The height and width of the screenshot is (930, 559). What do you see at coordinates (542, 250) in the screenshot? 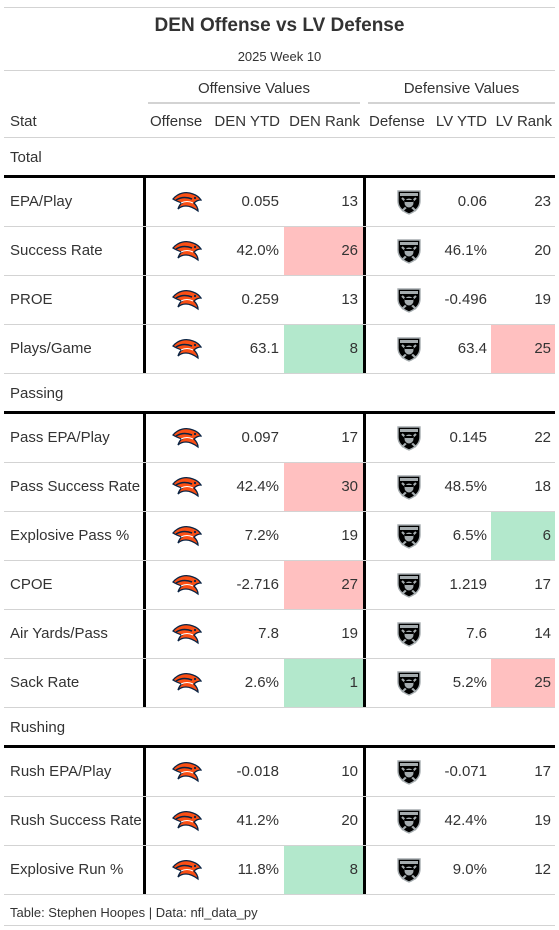
I see `lv-rank-value: 20` at bounding box center [542, 250].